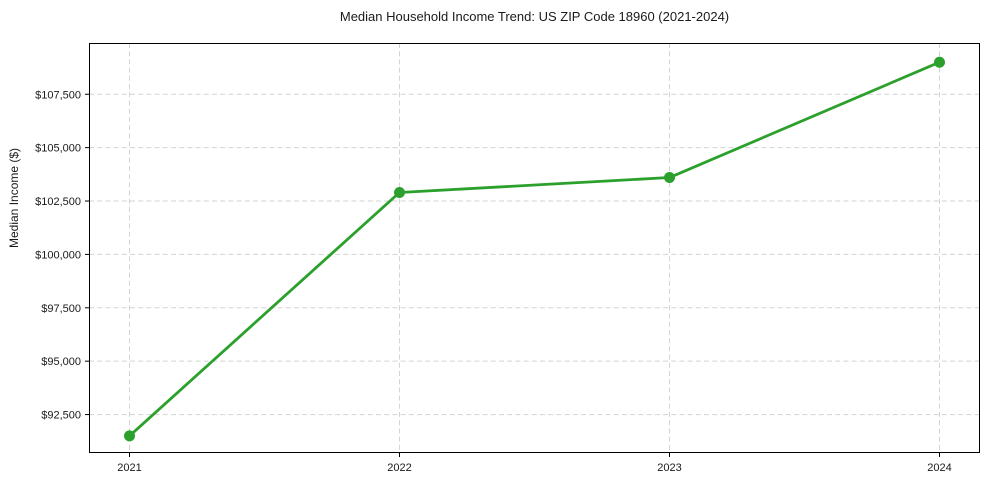 This screenshot has width=989, height=490. Describe the element at coordinates (939, 62) in the screenshot. I see `data-point-2024` at that location.